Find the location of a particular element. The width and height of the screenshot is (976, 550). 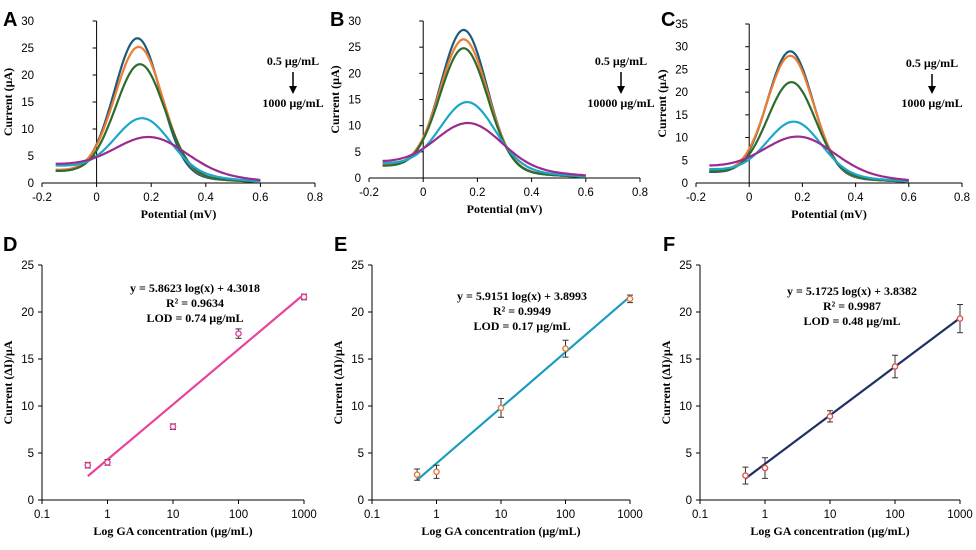

equation-line: y = 5.9151 log(x) + 3.8993 is located at coordinates (522, 296).